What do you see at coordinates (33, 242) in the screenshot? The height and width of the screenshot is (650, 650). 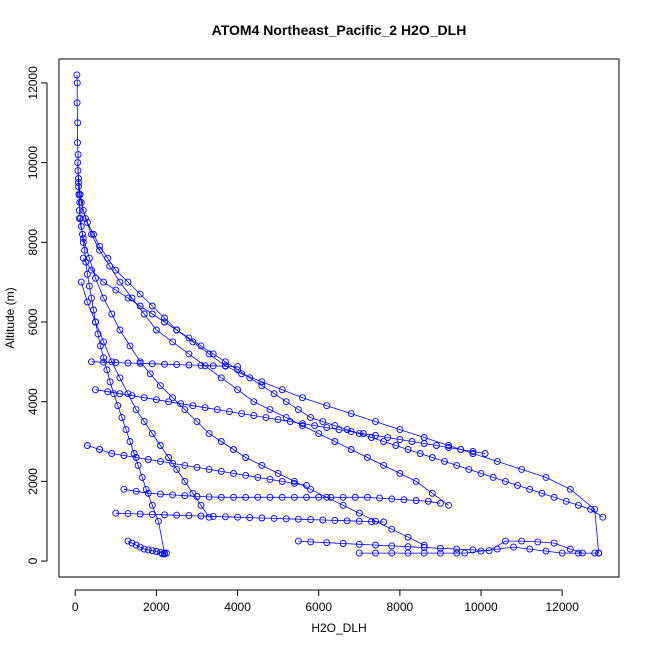 I see `y-tick-label: 8000` at bounding box center [33, 242].